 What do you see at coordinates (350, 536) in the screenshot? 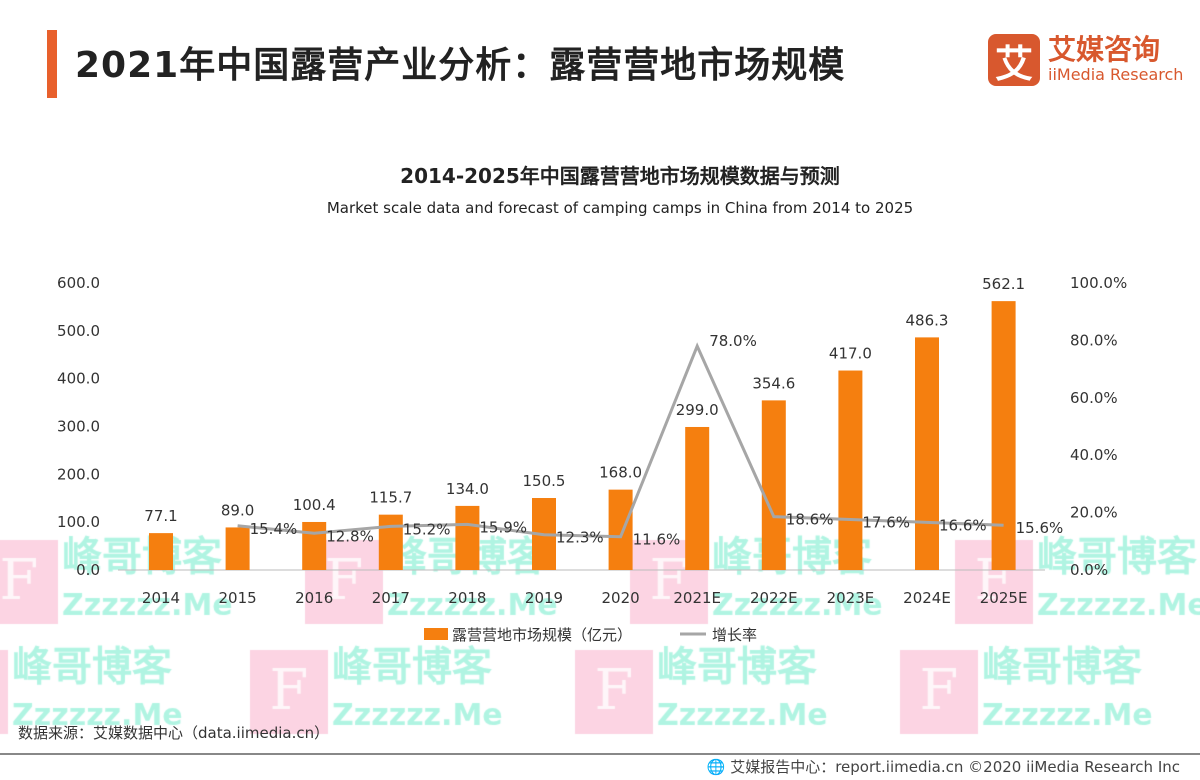
I see `line-data-label: 12.8%` at bounding box center [350, 536].